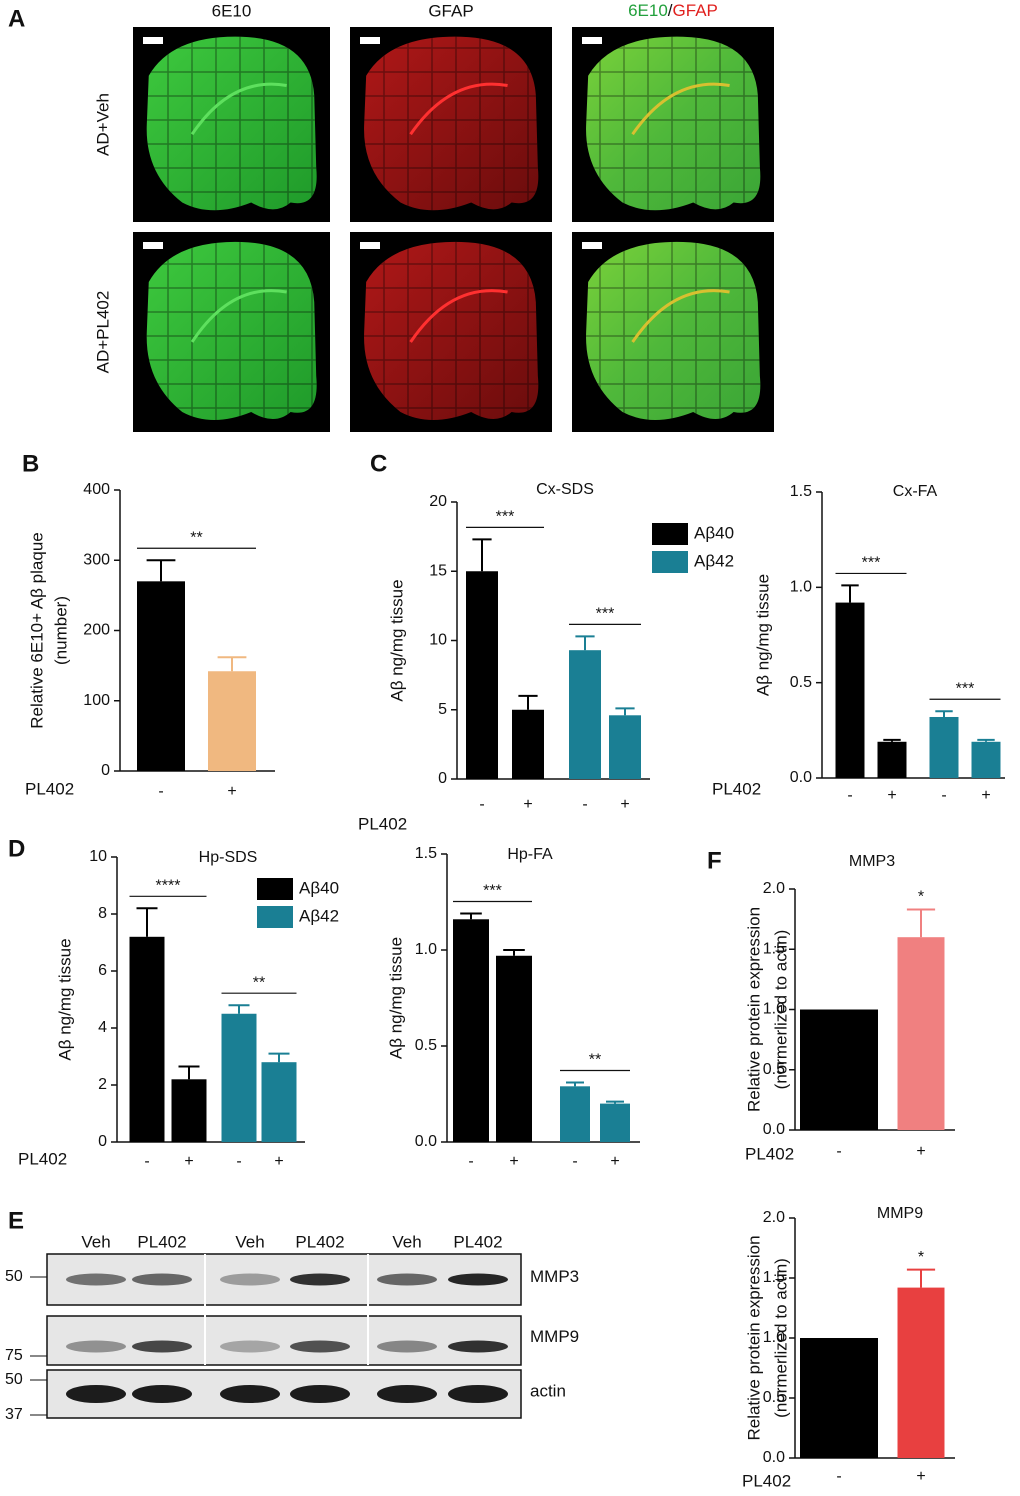  Describe the element at coordinates (554, 1276) in the screenshot. I see `band-label: MMP3` at that location.